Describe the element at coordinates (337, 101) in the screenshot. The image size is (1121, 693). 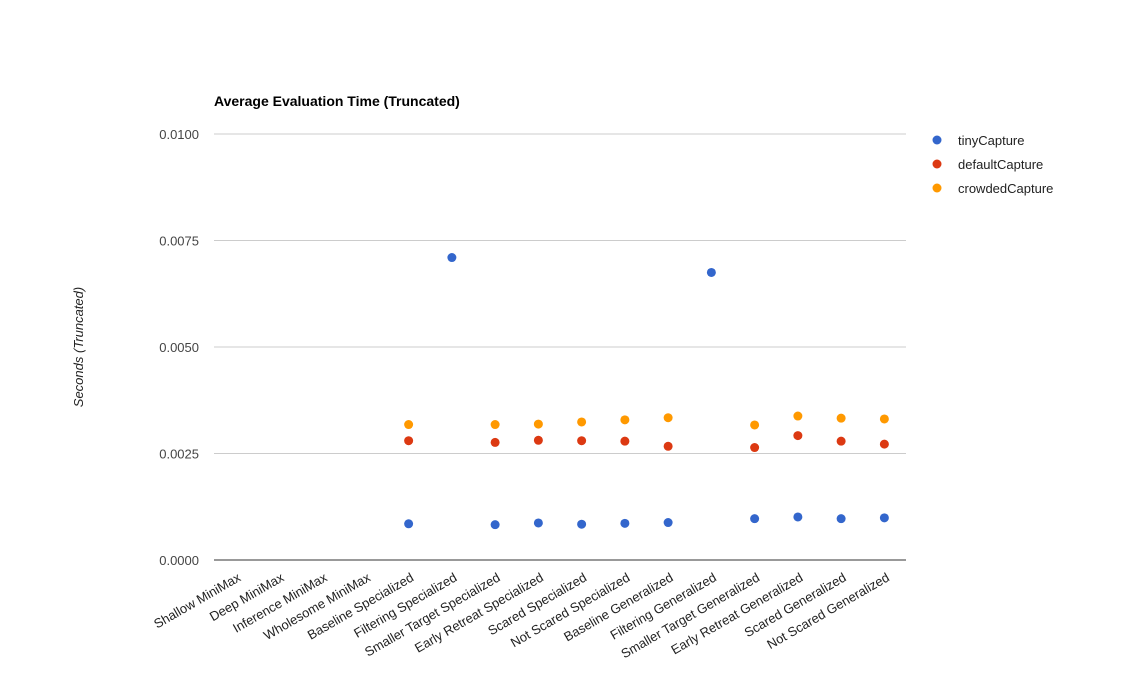
I see `chart-title: Average Evaluation Time (Truncated)` at that location.